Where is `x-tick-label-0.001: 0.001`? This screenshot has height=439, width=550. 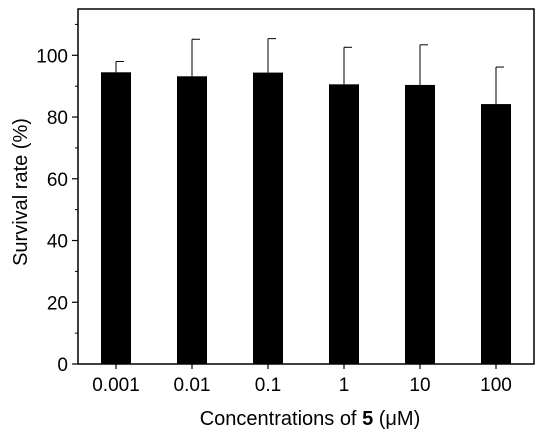 x-tick-label-0.001: 0.001 is located at coordinates (116, 385).